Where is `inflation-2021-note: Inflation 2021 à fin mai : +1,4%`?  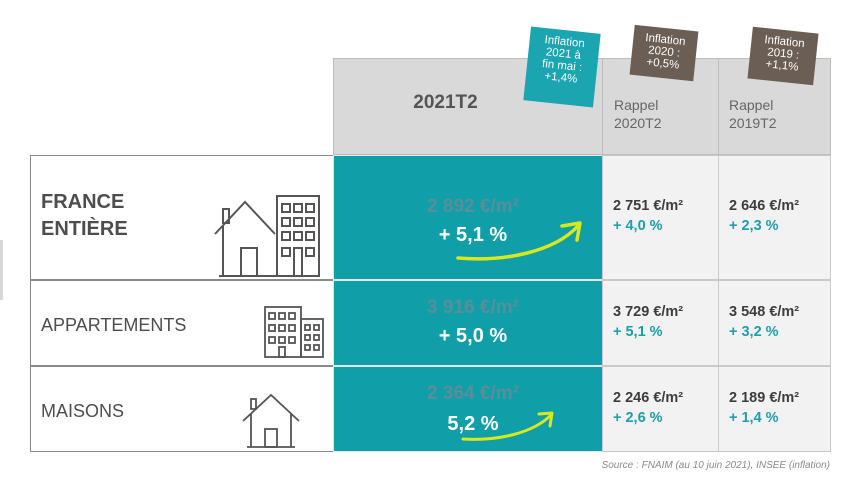 inflation-2021-note: Inflation 2021 à fin mai : +1,4% is located at coordinates (562, 67).